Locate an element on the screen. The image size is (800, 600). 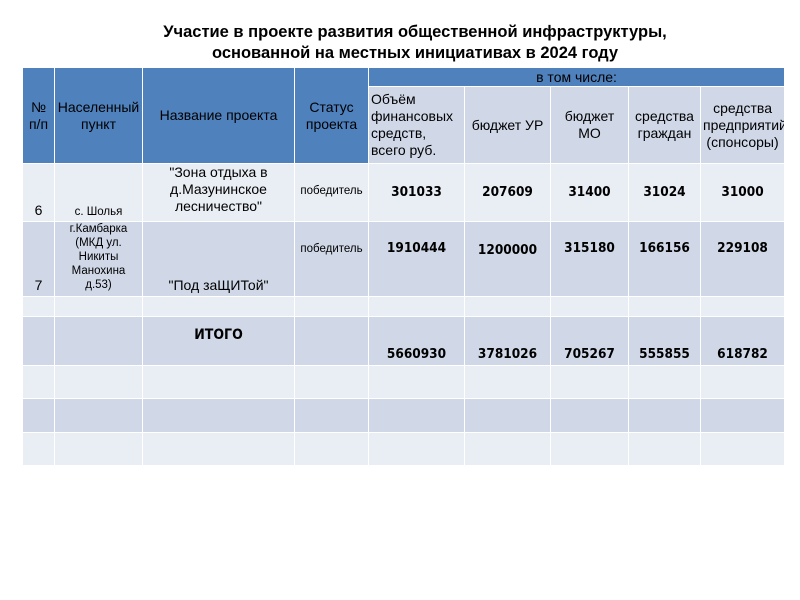
totals-label: ИТОГО is located at coordinates (218, 341).